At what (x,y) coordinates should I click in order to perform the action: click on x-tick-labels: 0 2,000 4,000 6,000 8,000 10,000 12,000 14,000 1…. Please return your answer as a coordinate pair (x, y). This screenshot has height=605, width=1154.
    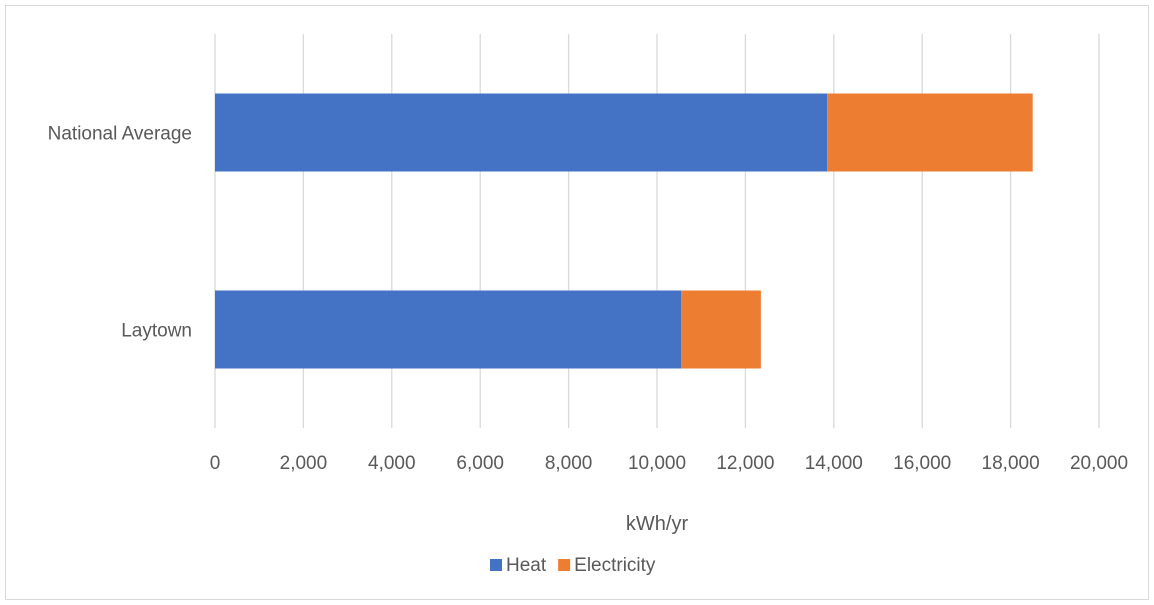
    Looking at the image, I should click on (669, 463).